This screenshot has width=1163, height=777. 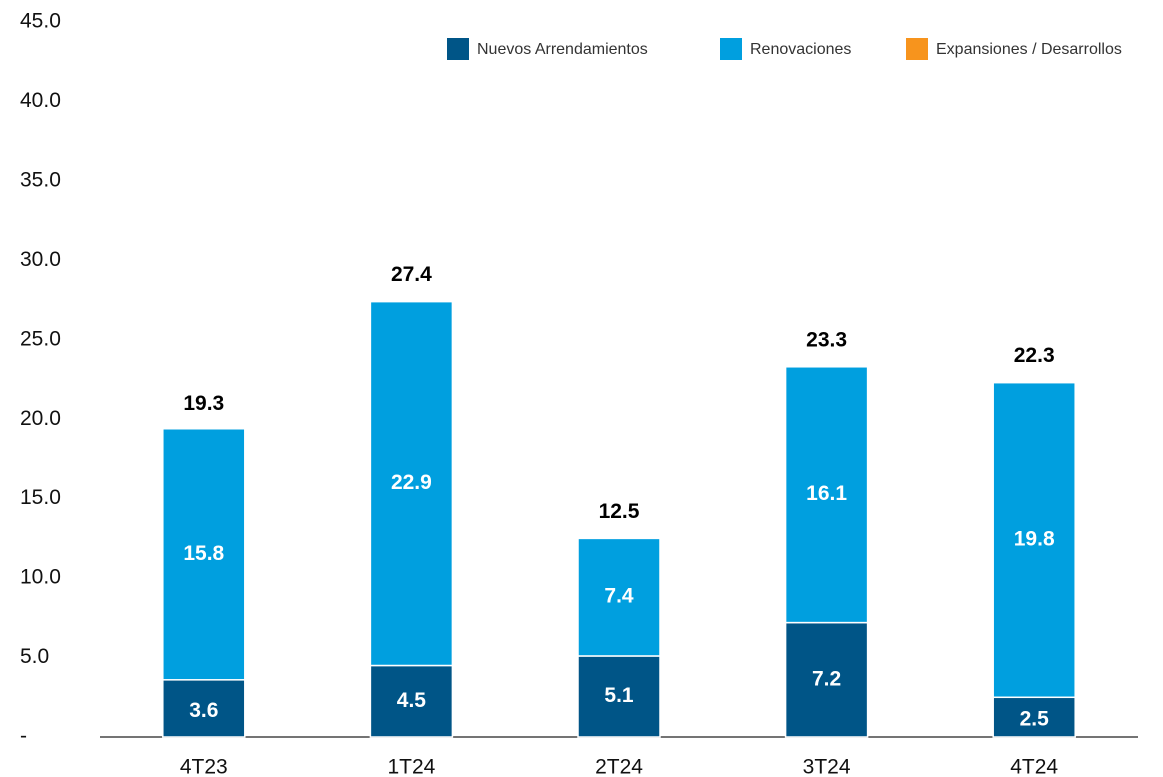 What do you see at coordinates (827, 766) in the screenshot?
I see `x-tick-label: 3T24` at bounding box center [827, 766].